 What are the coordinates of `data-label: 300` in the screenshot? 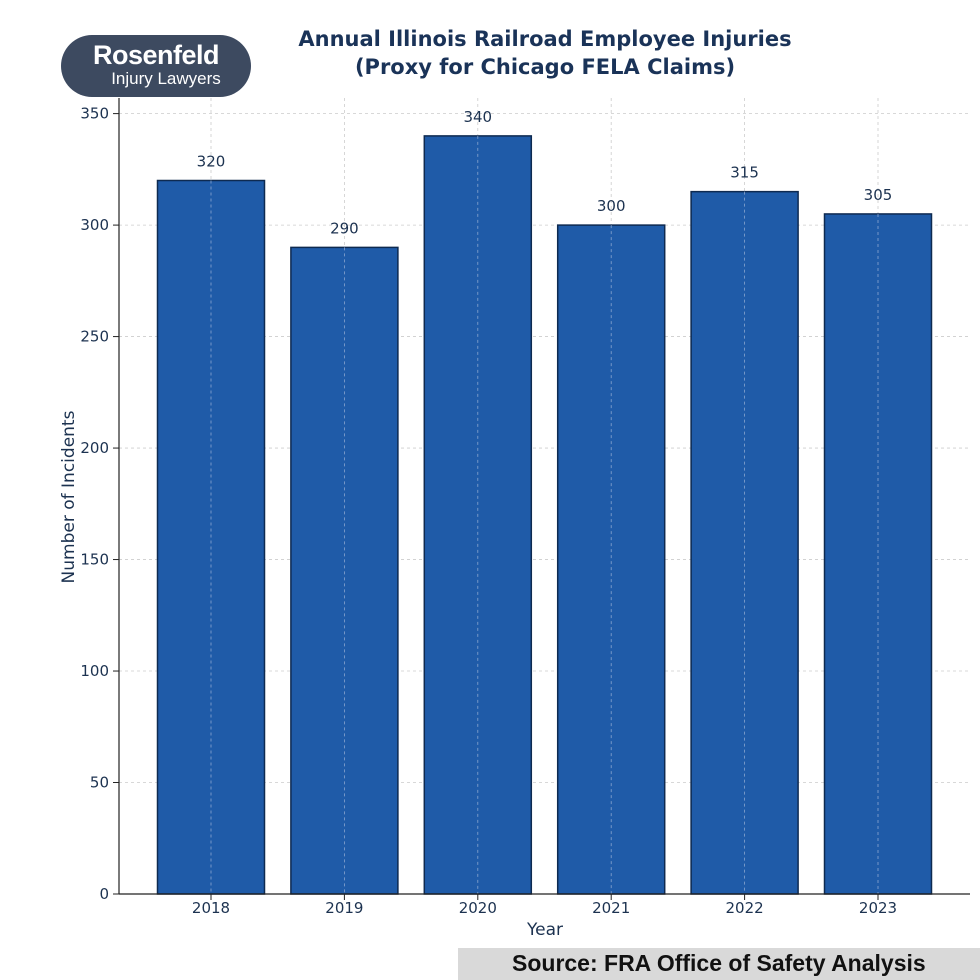 It's located at (611, 206).